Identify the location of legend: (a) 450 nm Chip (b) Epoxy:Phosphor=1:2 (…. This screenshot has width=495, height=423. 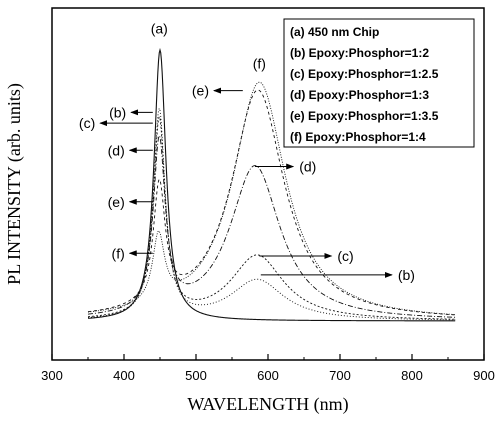
(379, 83).